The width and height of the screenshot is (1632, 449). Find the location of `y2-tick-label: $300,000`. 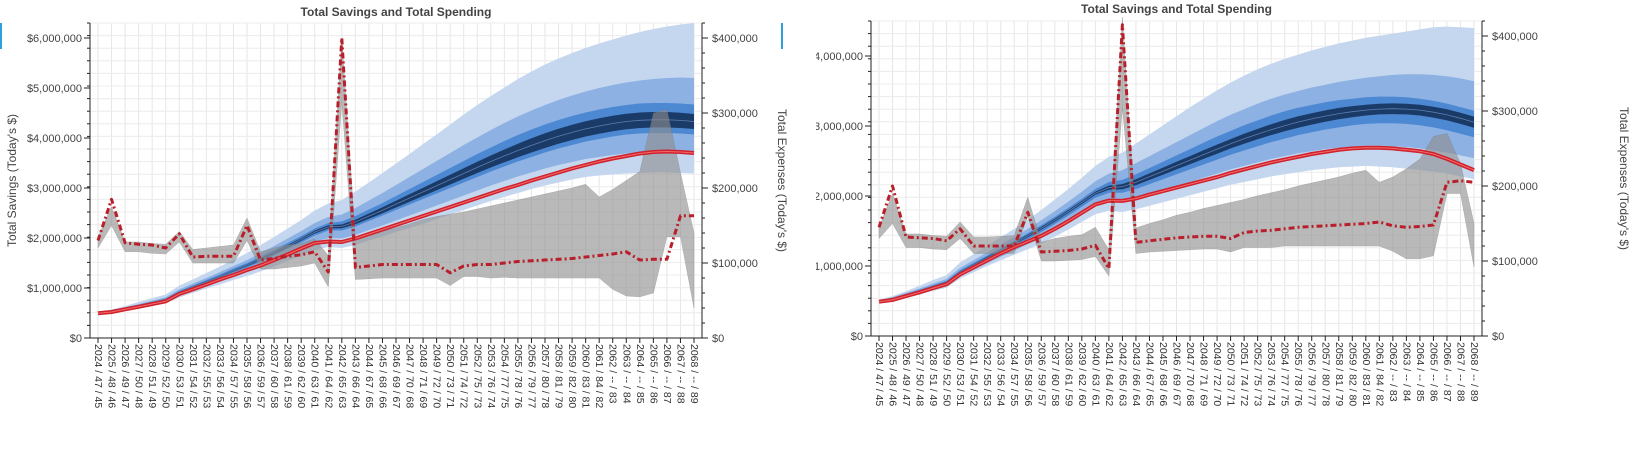

y2-tick-label: $300,000 is located at coordinates (735, 114).